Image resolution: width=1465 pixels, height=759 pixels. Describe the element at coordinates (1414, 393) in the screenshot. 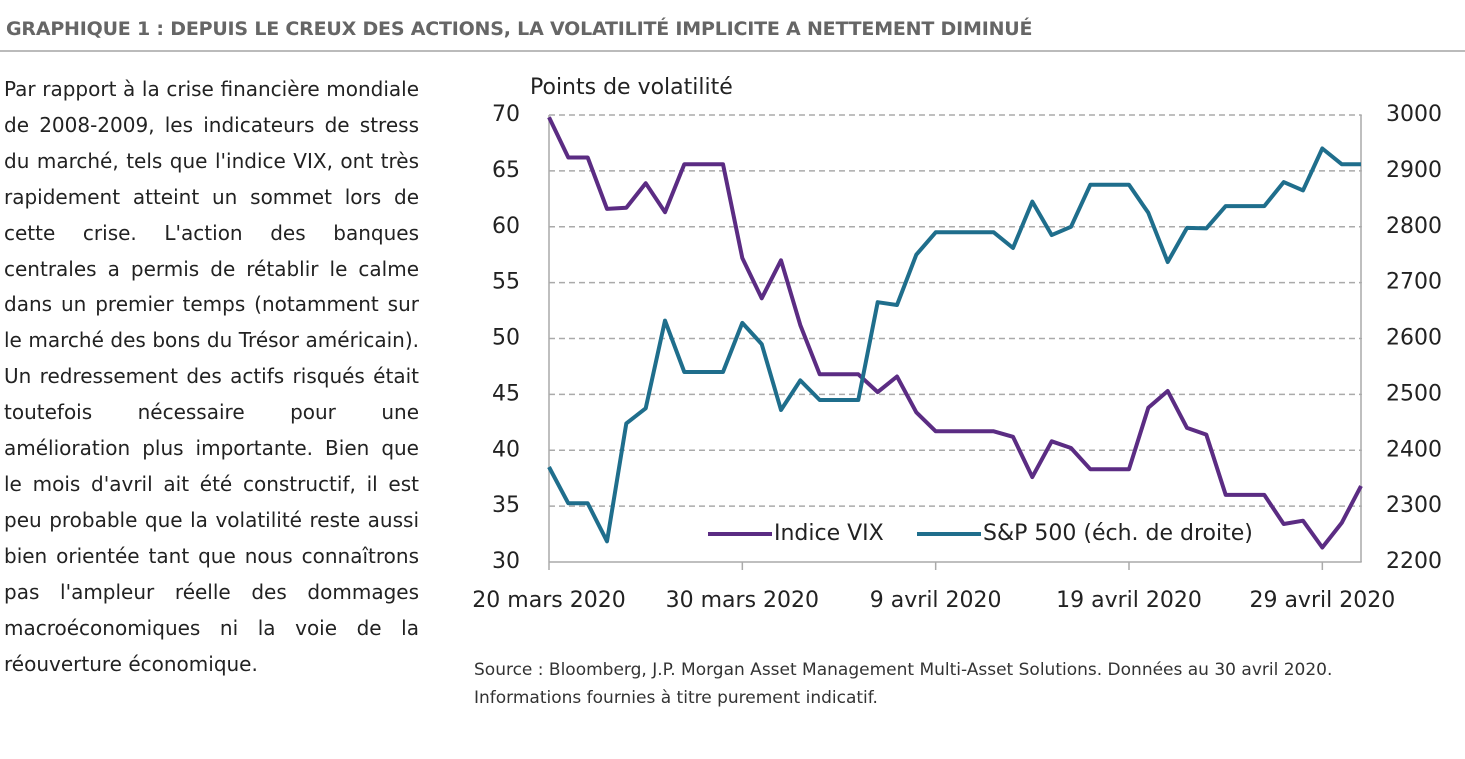

I see `y2-tick-label: 2500` at that location.